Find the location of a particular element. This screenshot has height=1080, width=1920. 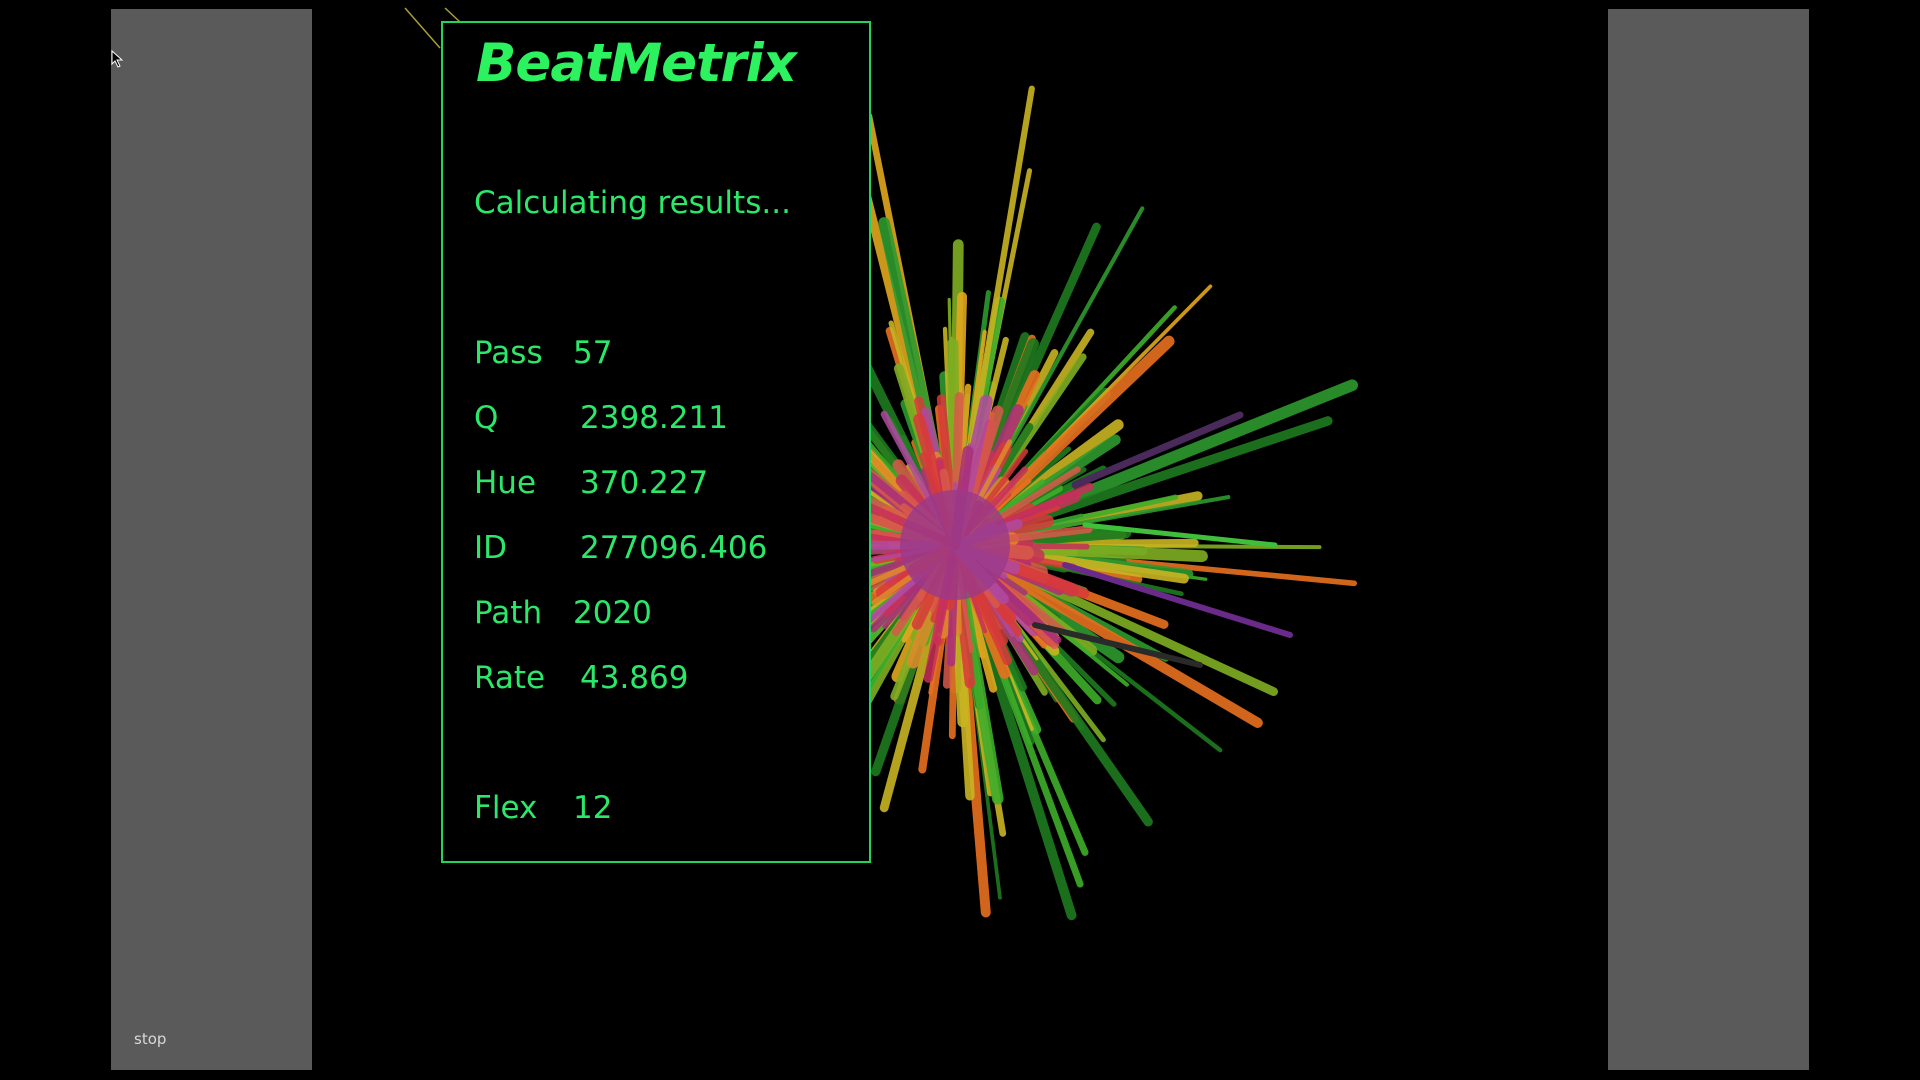

metric-label: ID is located at coordinates (491, 548).